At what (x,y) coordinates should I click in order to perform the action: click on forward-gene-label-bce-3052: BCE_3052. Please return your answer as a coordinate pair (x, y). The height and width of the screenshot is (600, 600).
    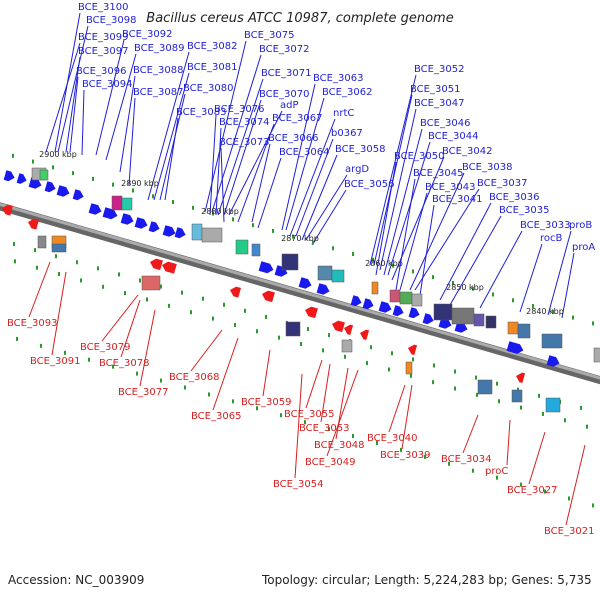
    Looking at the image, I should click on (439, 69).